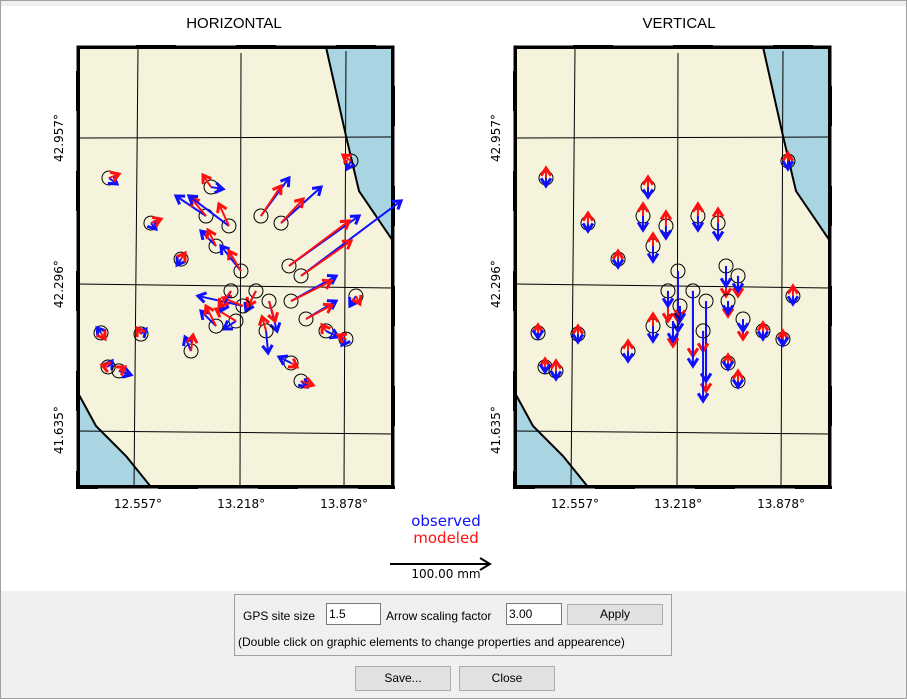  I want to click on legend: observed modeled 100.00 mm, so click(446, 547).